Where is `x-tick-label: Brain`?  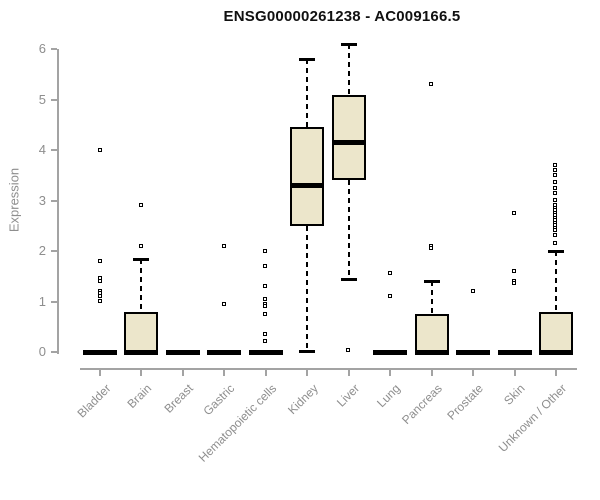 x-tick-label: Brain is located at coordinates (139, 396).